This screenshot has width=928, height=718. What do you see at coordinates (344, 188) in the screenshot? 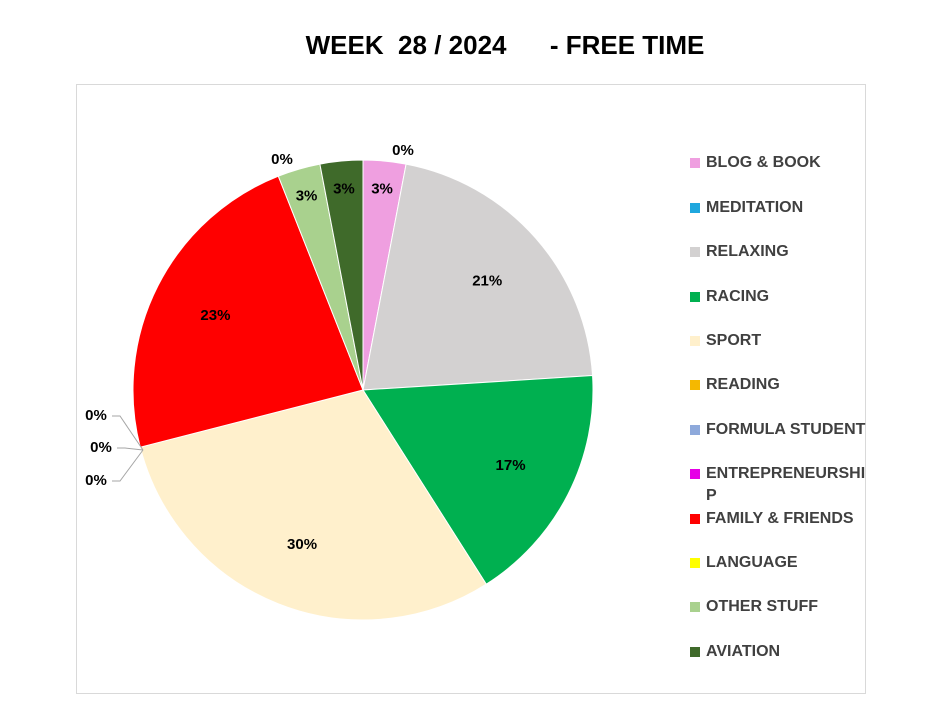
I see `data-label-aviation: 3%` at bounding box center [344, 188].